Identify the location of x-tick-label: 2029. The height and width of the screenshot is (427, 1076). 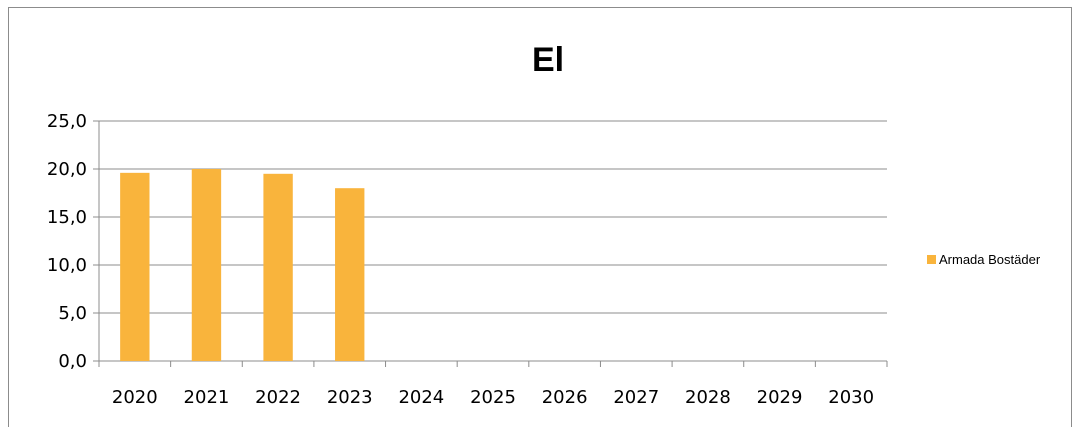
(780, 397).